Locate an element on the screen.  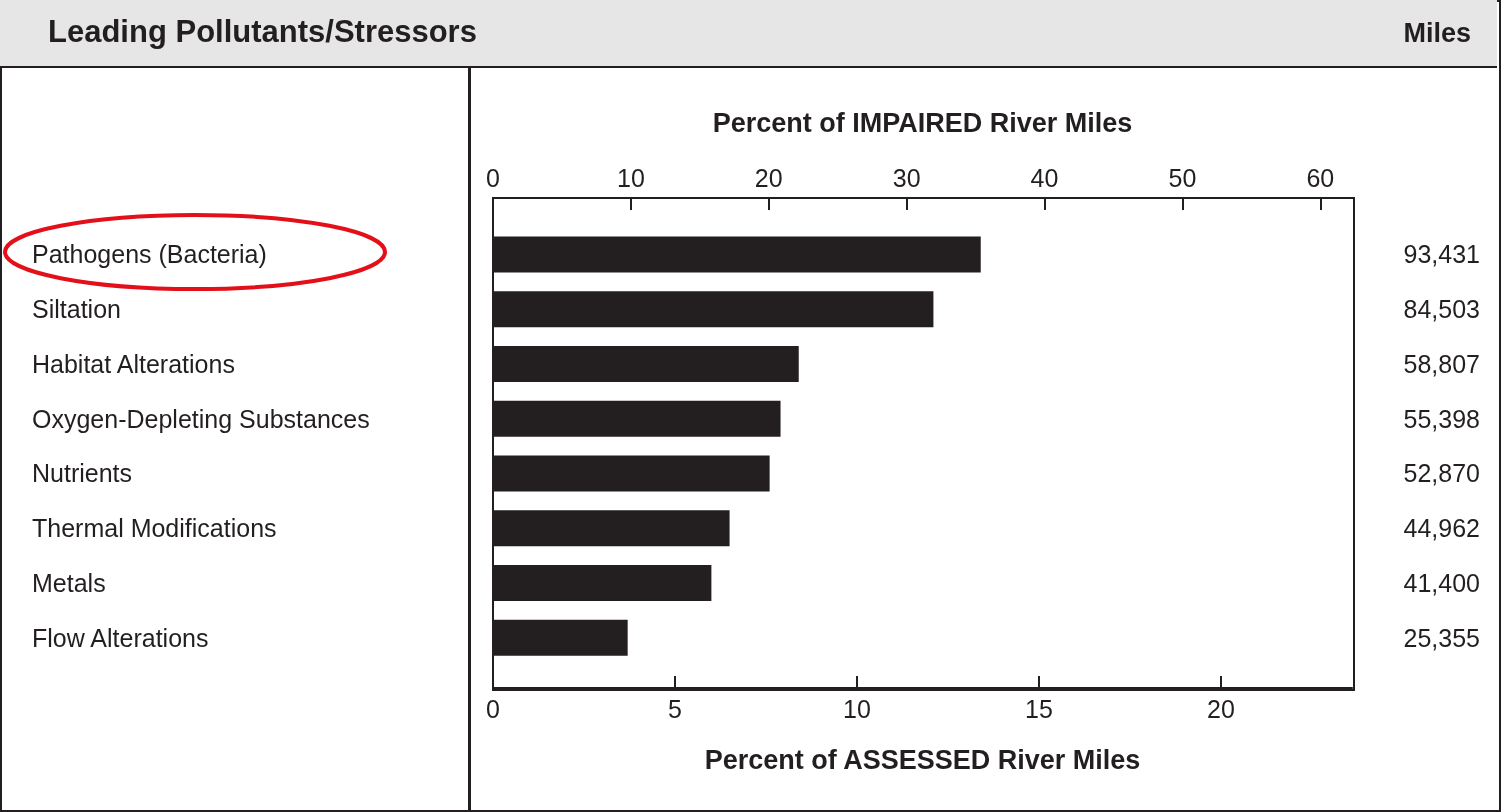
x-axis-title: Percent of ASSESSED River Miles is located at coordinates (922, 759).